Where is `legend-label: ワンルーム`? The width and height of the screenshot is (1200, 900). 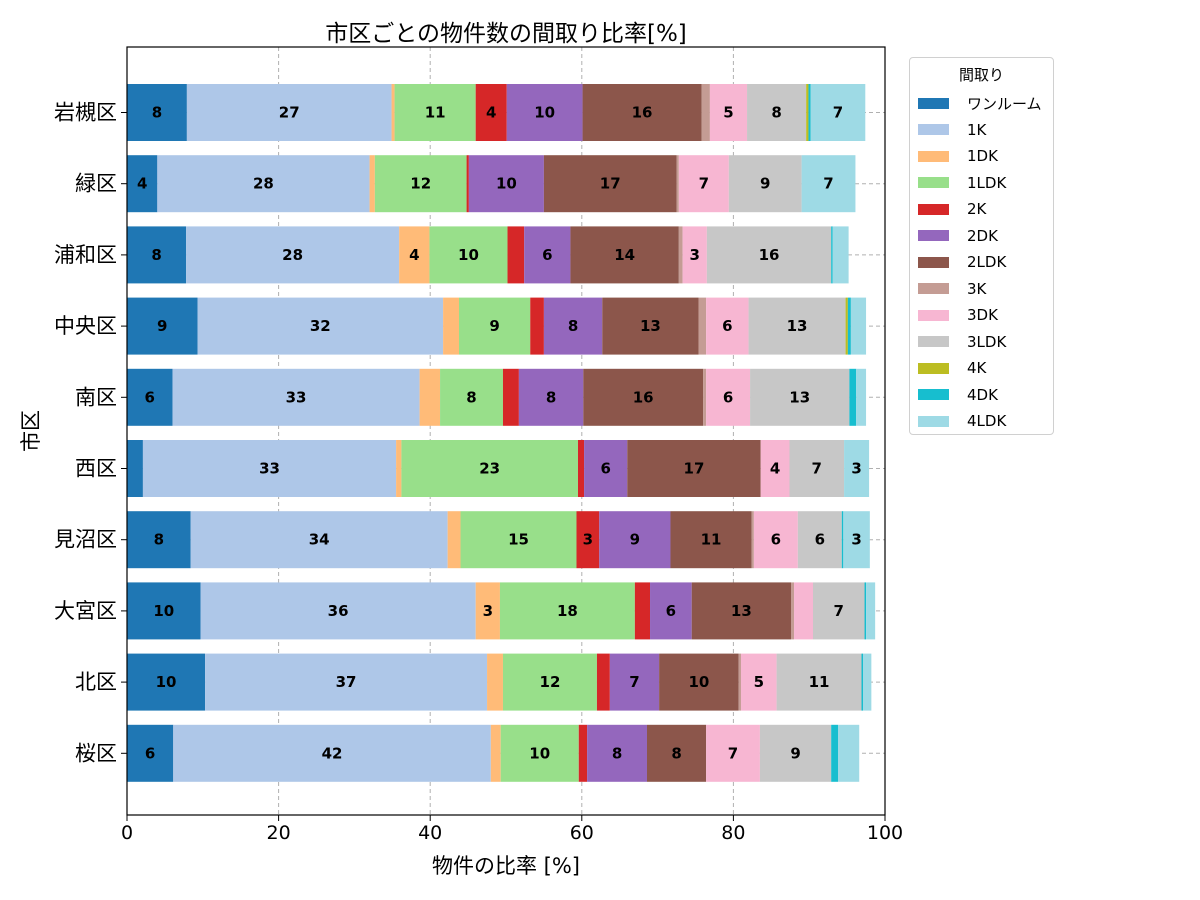
legend-label: ワンルーム is located at coordinates (1004, 103).